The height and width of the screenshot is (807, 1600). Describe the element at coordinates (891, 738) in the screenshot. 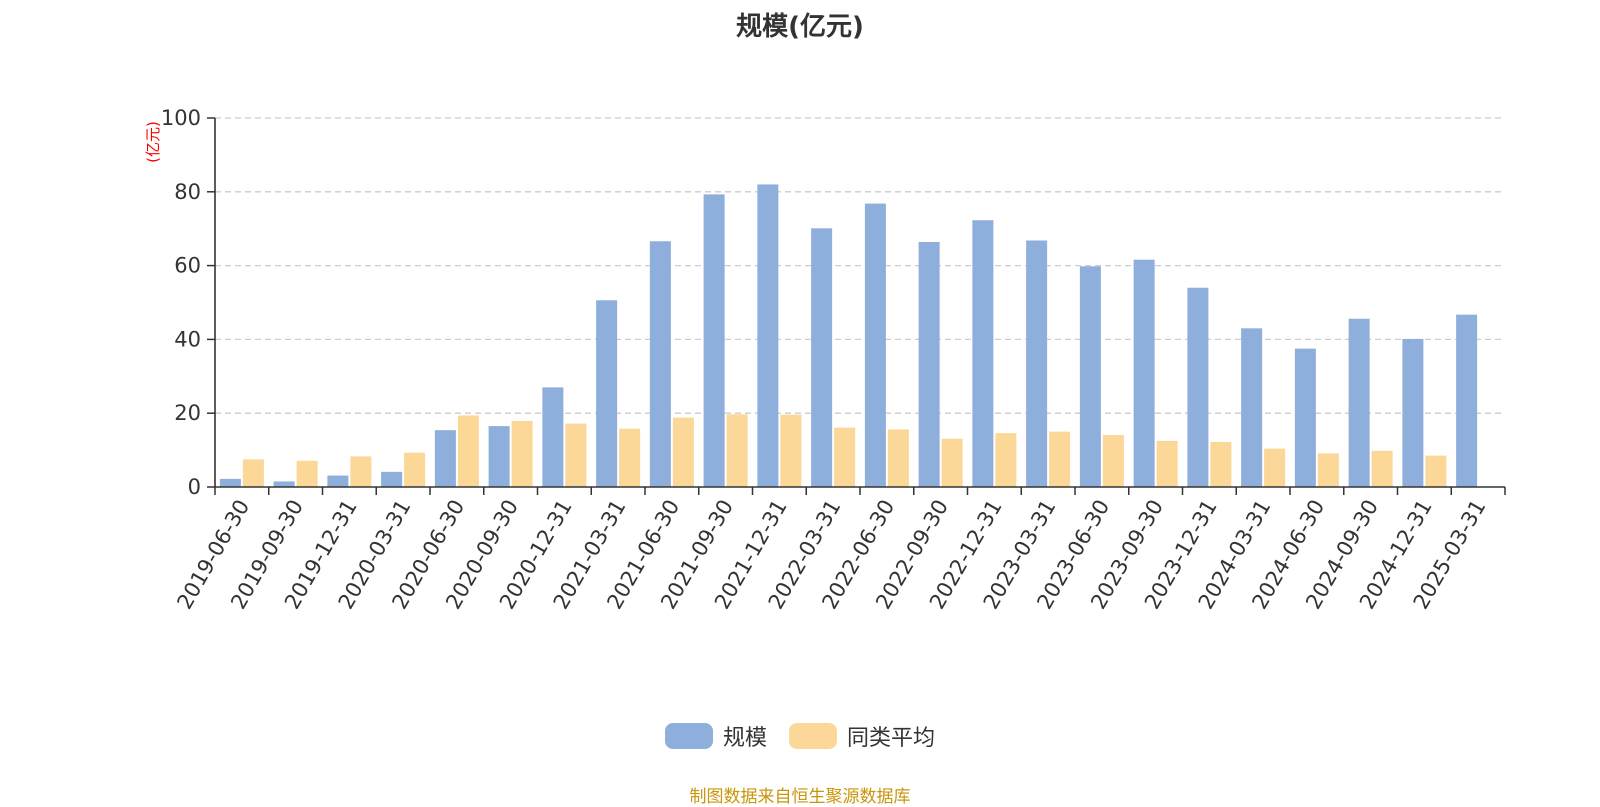

I see `legend-label-average: 同类平均` at that location.